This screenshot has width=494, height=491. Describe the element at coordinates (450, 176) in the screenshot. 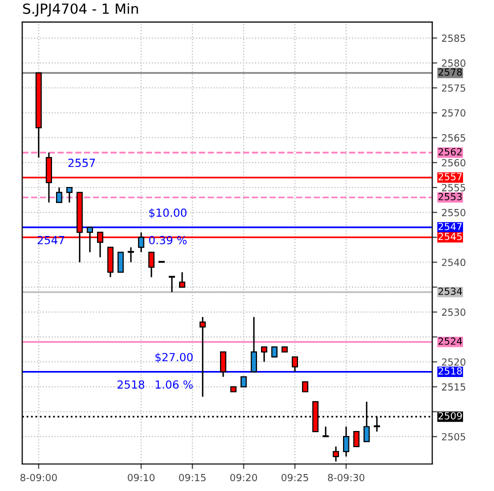

I see `ref-line-label: 2557` at that location.